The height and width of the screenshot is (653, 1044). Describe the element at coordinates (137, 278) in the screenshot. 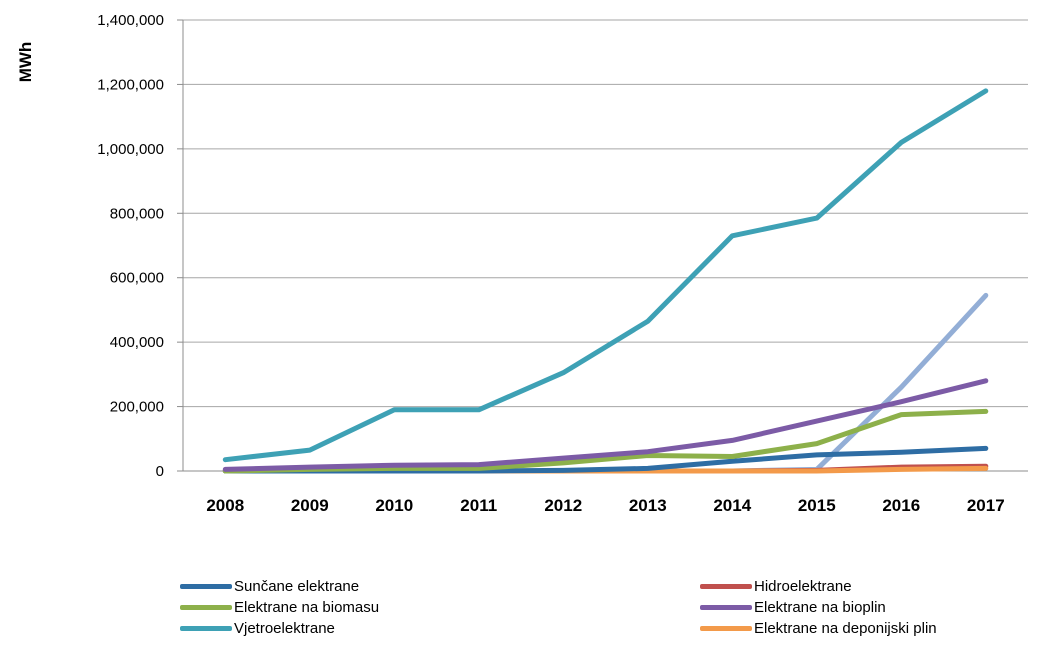

I see `y-tick-label: 600,000` at that location.